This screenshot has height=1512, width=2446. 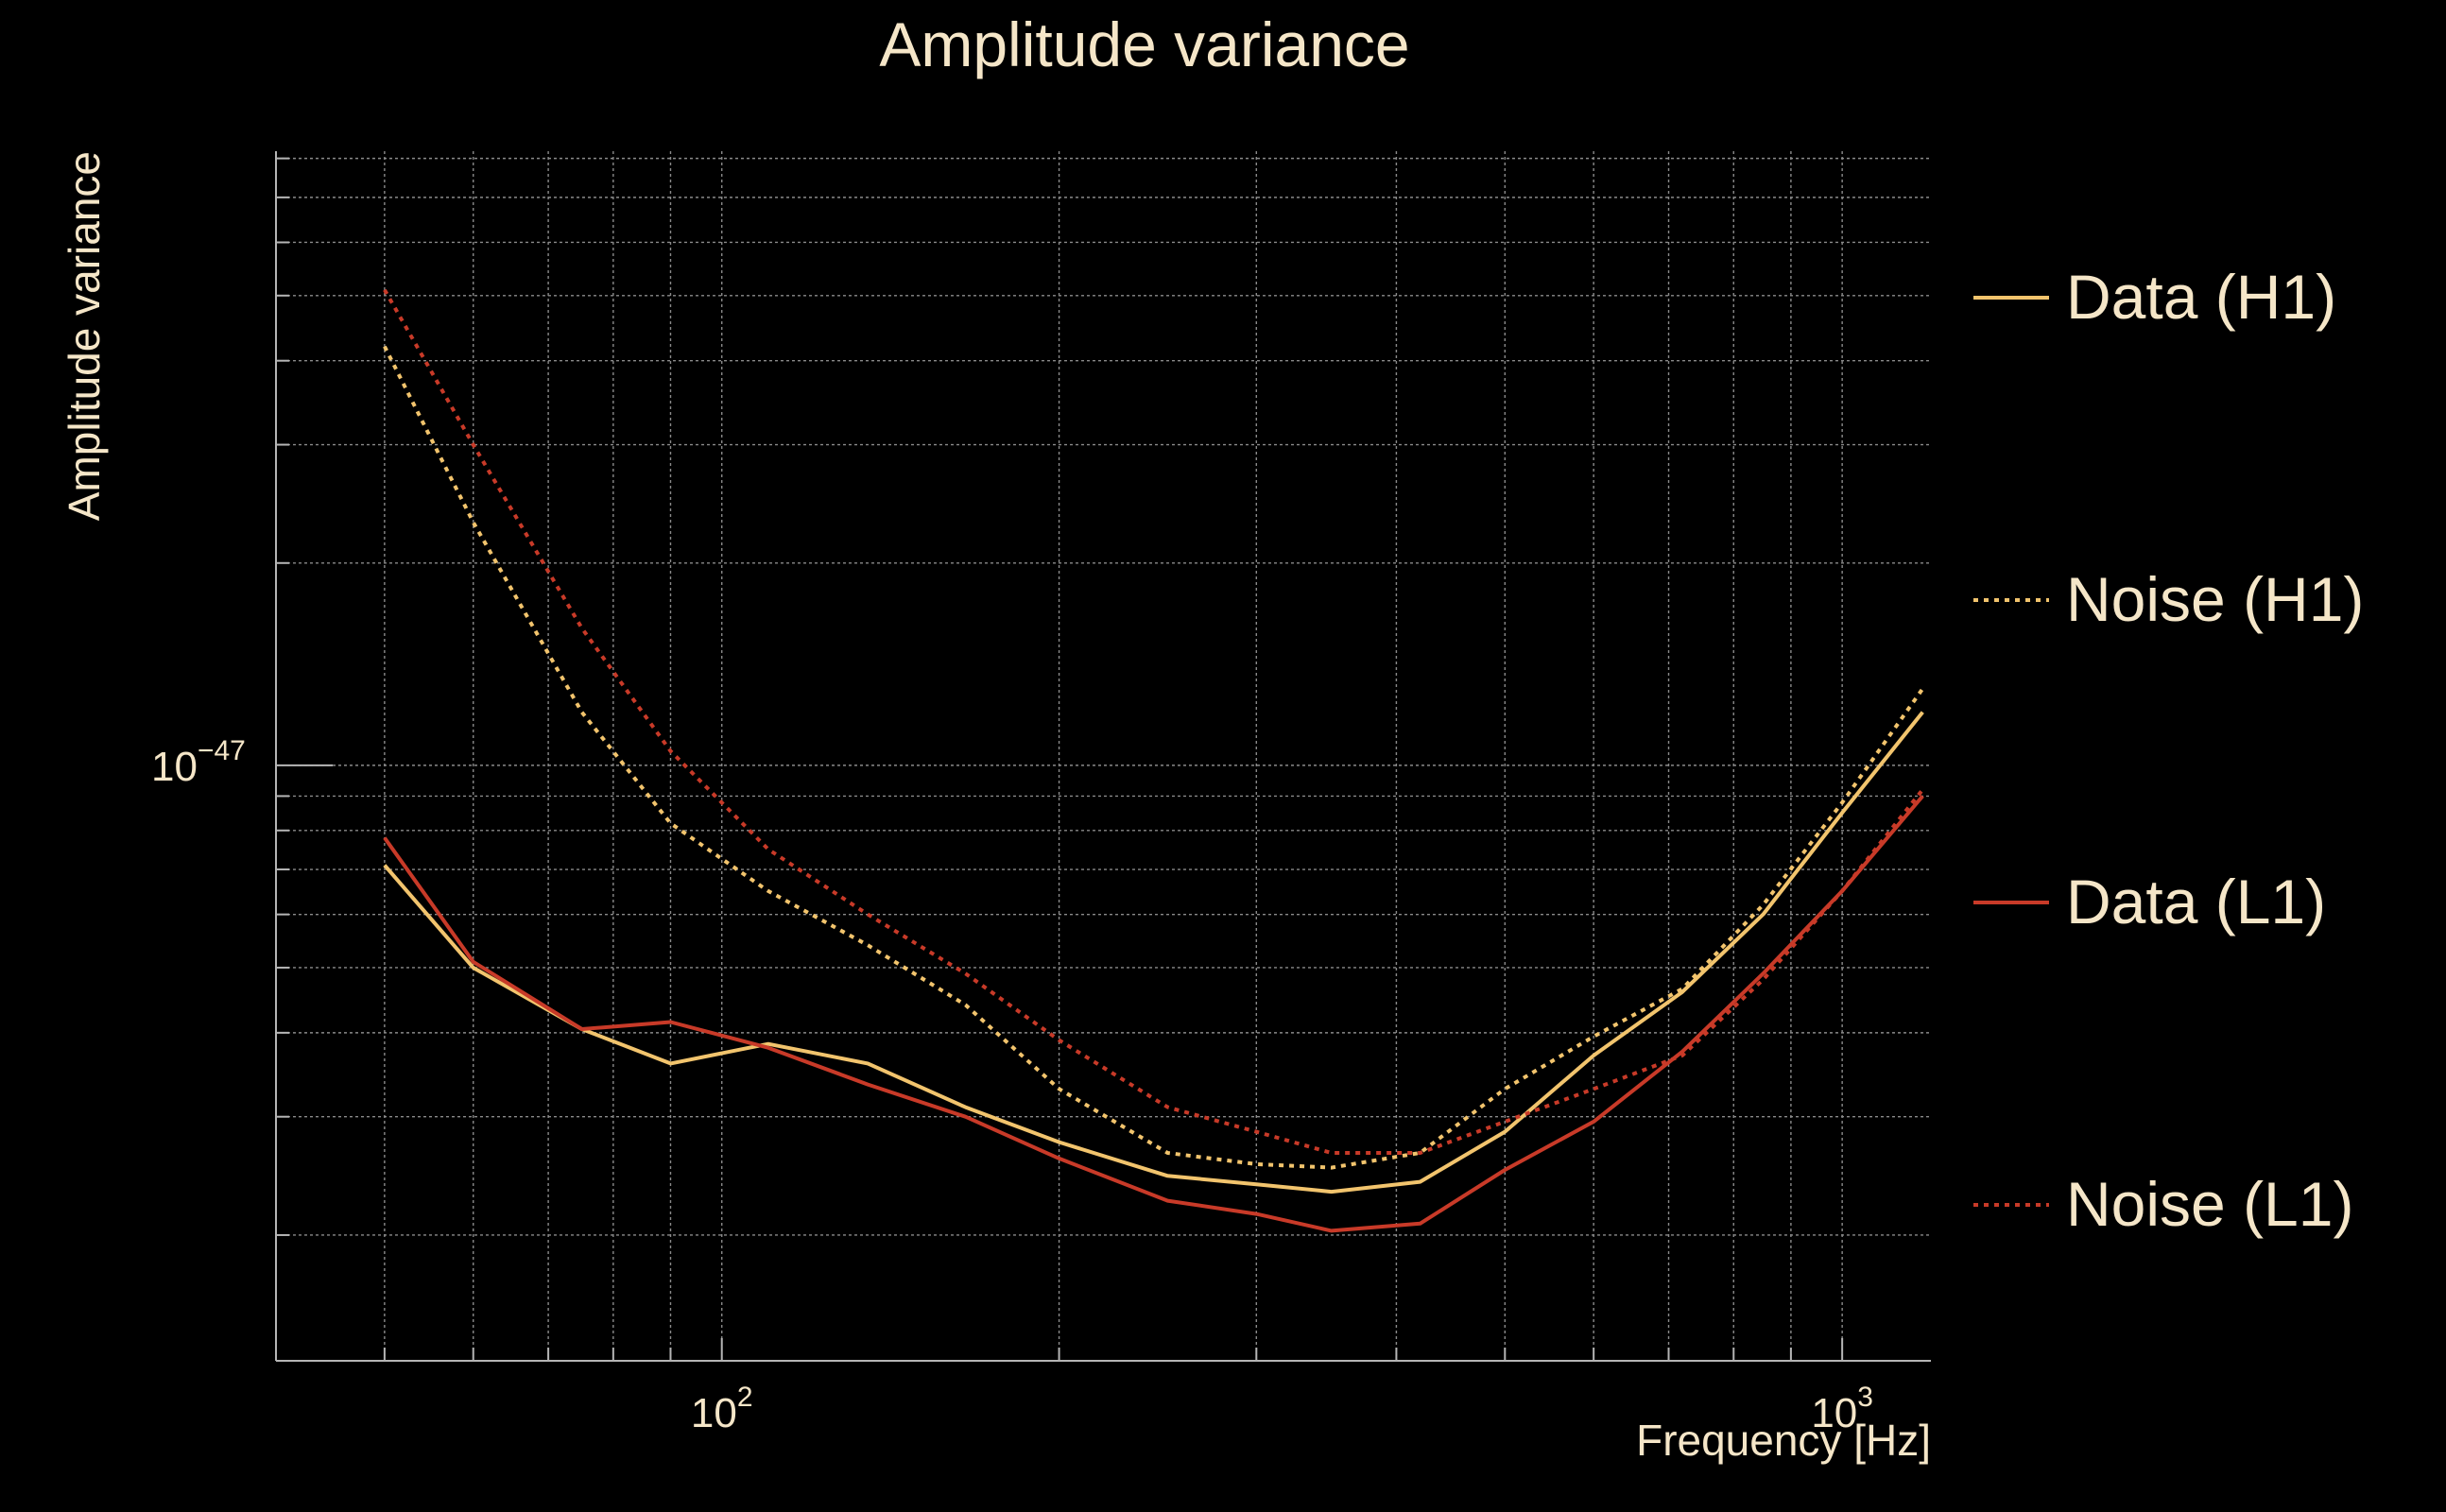 What do you see at coordinates (1144, 44) in the screenshot?
I see `chart-title: Amplitude variance` at bounding box center [1144, 44].